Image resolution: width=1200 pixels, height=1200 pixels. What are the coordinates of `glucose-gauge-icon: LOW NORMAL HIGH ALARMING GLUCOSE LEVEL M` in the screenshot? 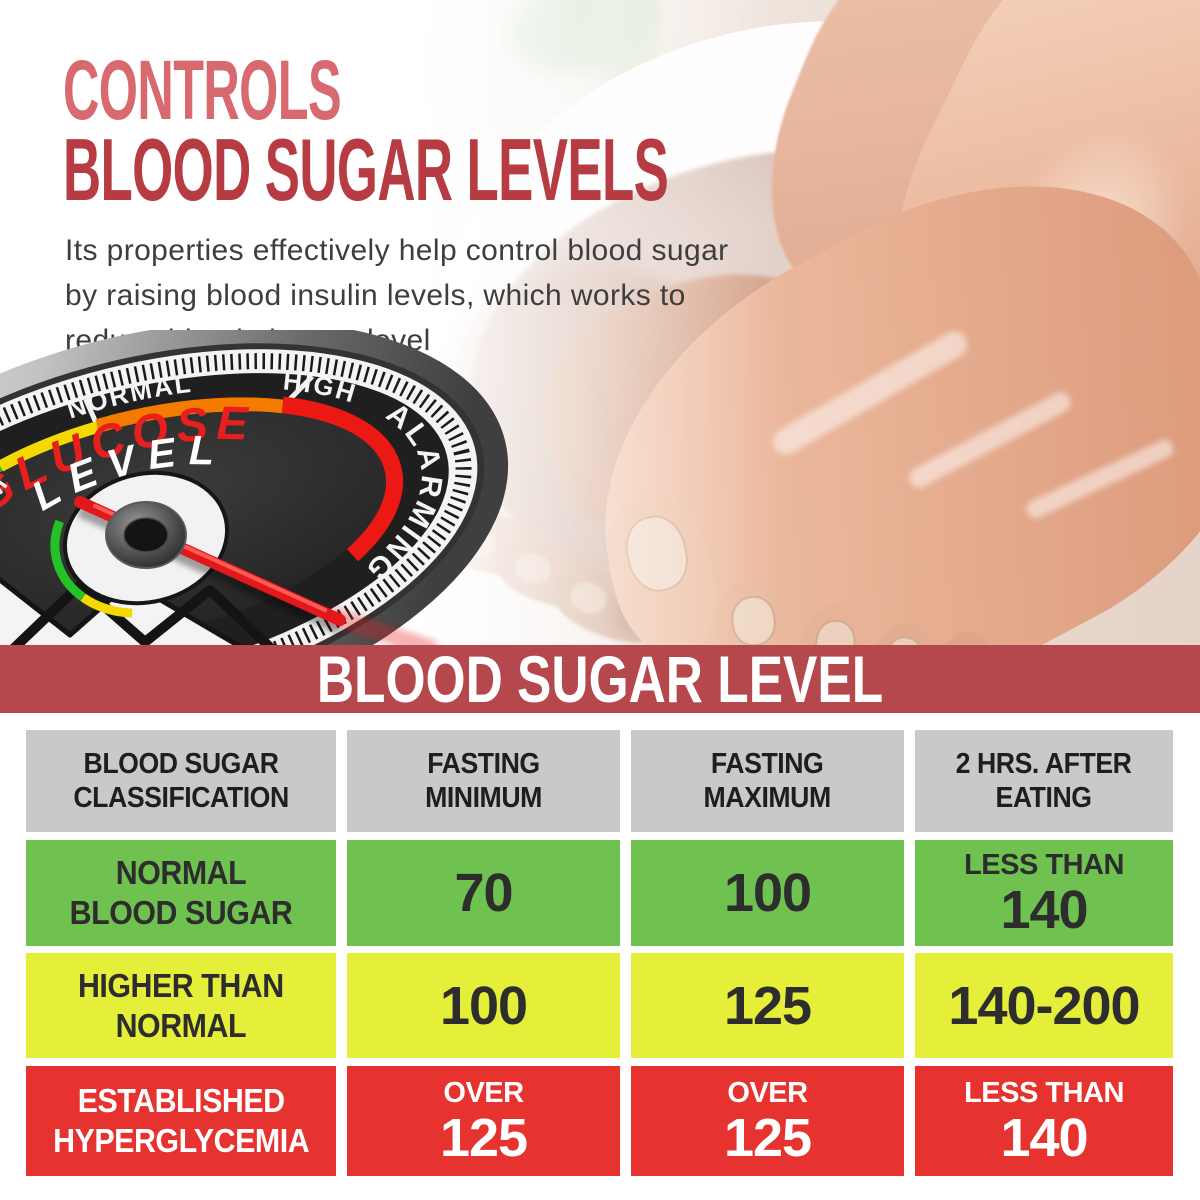 It's located at (254, 487).